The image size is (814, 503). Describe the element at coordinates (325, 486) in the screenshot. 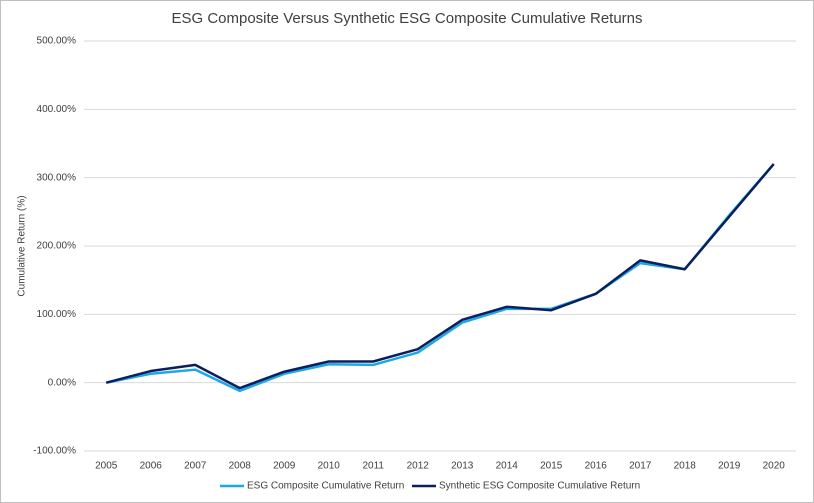

I see `legend-label: ESG Composite Cumulative Return` at that location.